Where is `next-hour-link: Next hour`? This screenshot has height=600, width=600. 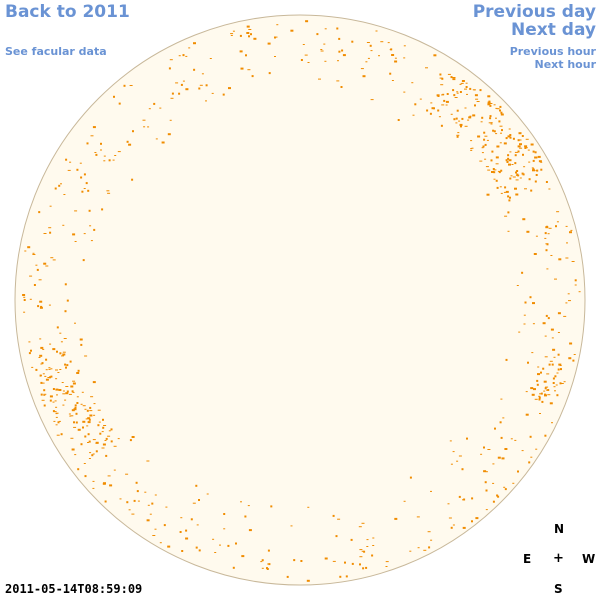
next-hour-link: Next hour is located at coordinates (565, 64).